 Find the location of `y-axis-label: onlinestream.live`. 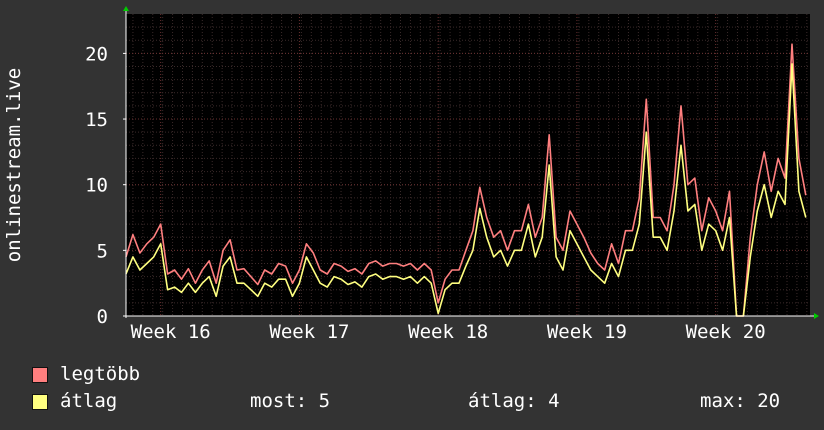

y-axis-label: onlinestream.live is located at coordinates (14, 165).